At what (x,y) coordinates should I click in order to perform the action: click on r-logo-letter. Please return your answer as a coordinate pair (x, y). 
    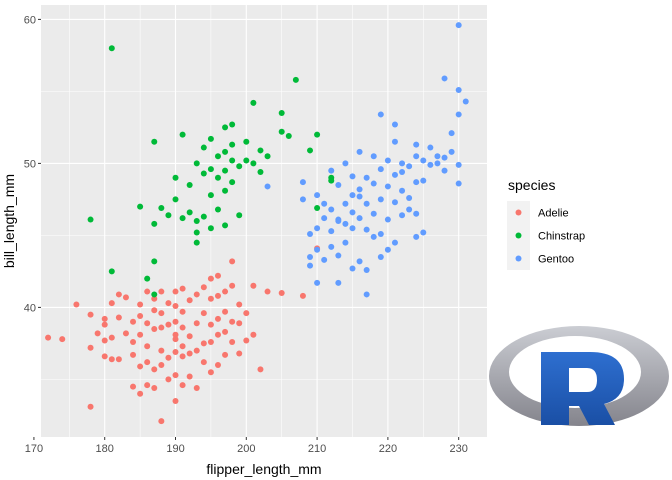
    Looking at the image, I should click on (582, 388).